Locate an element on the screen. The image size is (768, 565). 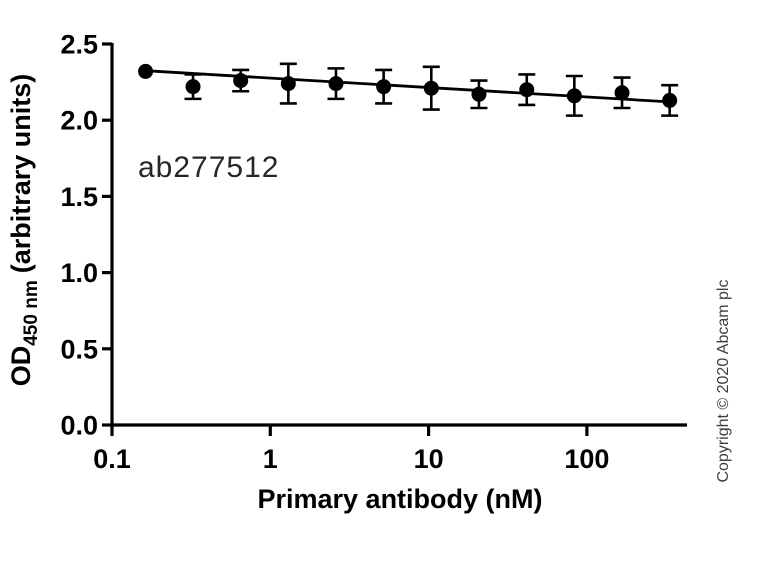
plot-series is located at coordinates (408, 89).